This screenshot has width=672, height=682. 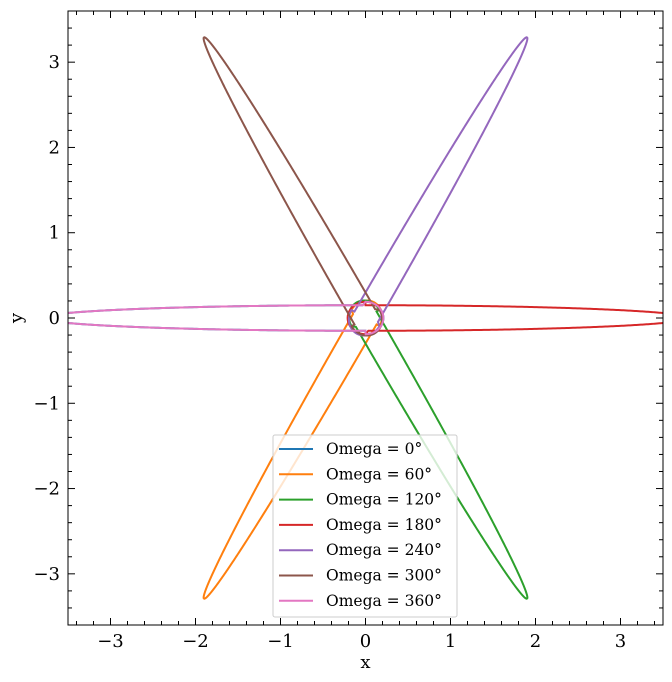 What do you see at coordinates (110, 641) in the screenshot?
I see `x-tick-label: −3` at bounding box center [110, 641].